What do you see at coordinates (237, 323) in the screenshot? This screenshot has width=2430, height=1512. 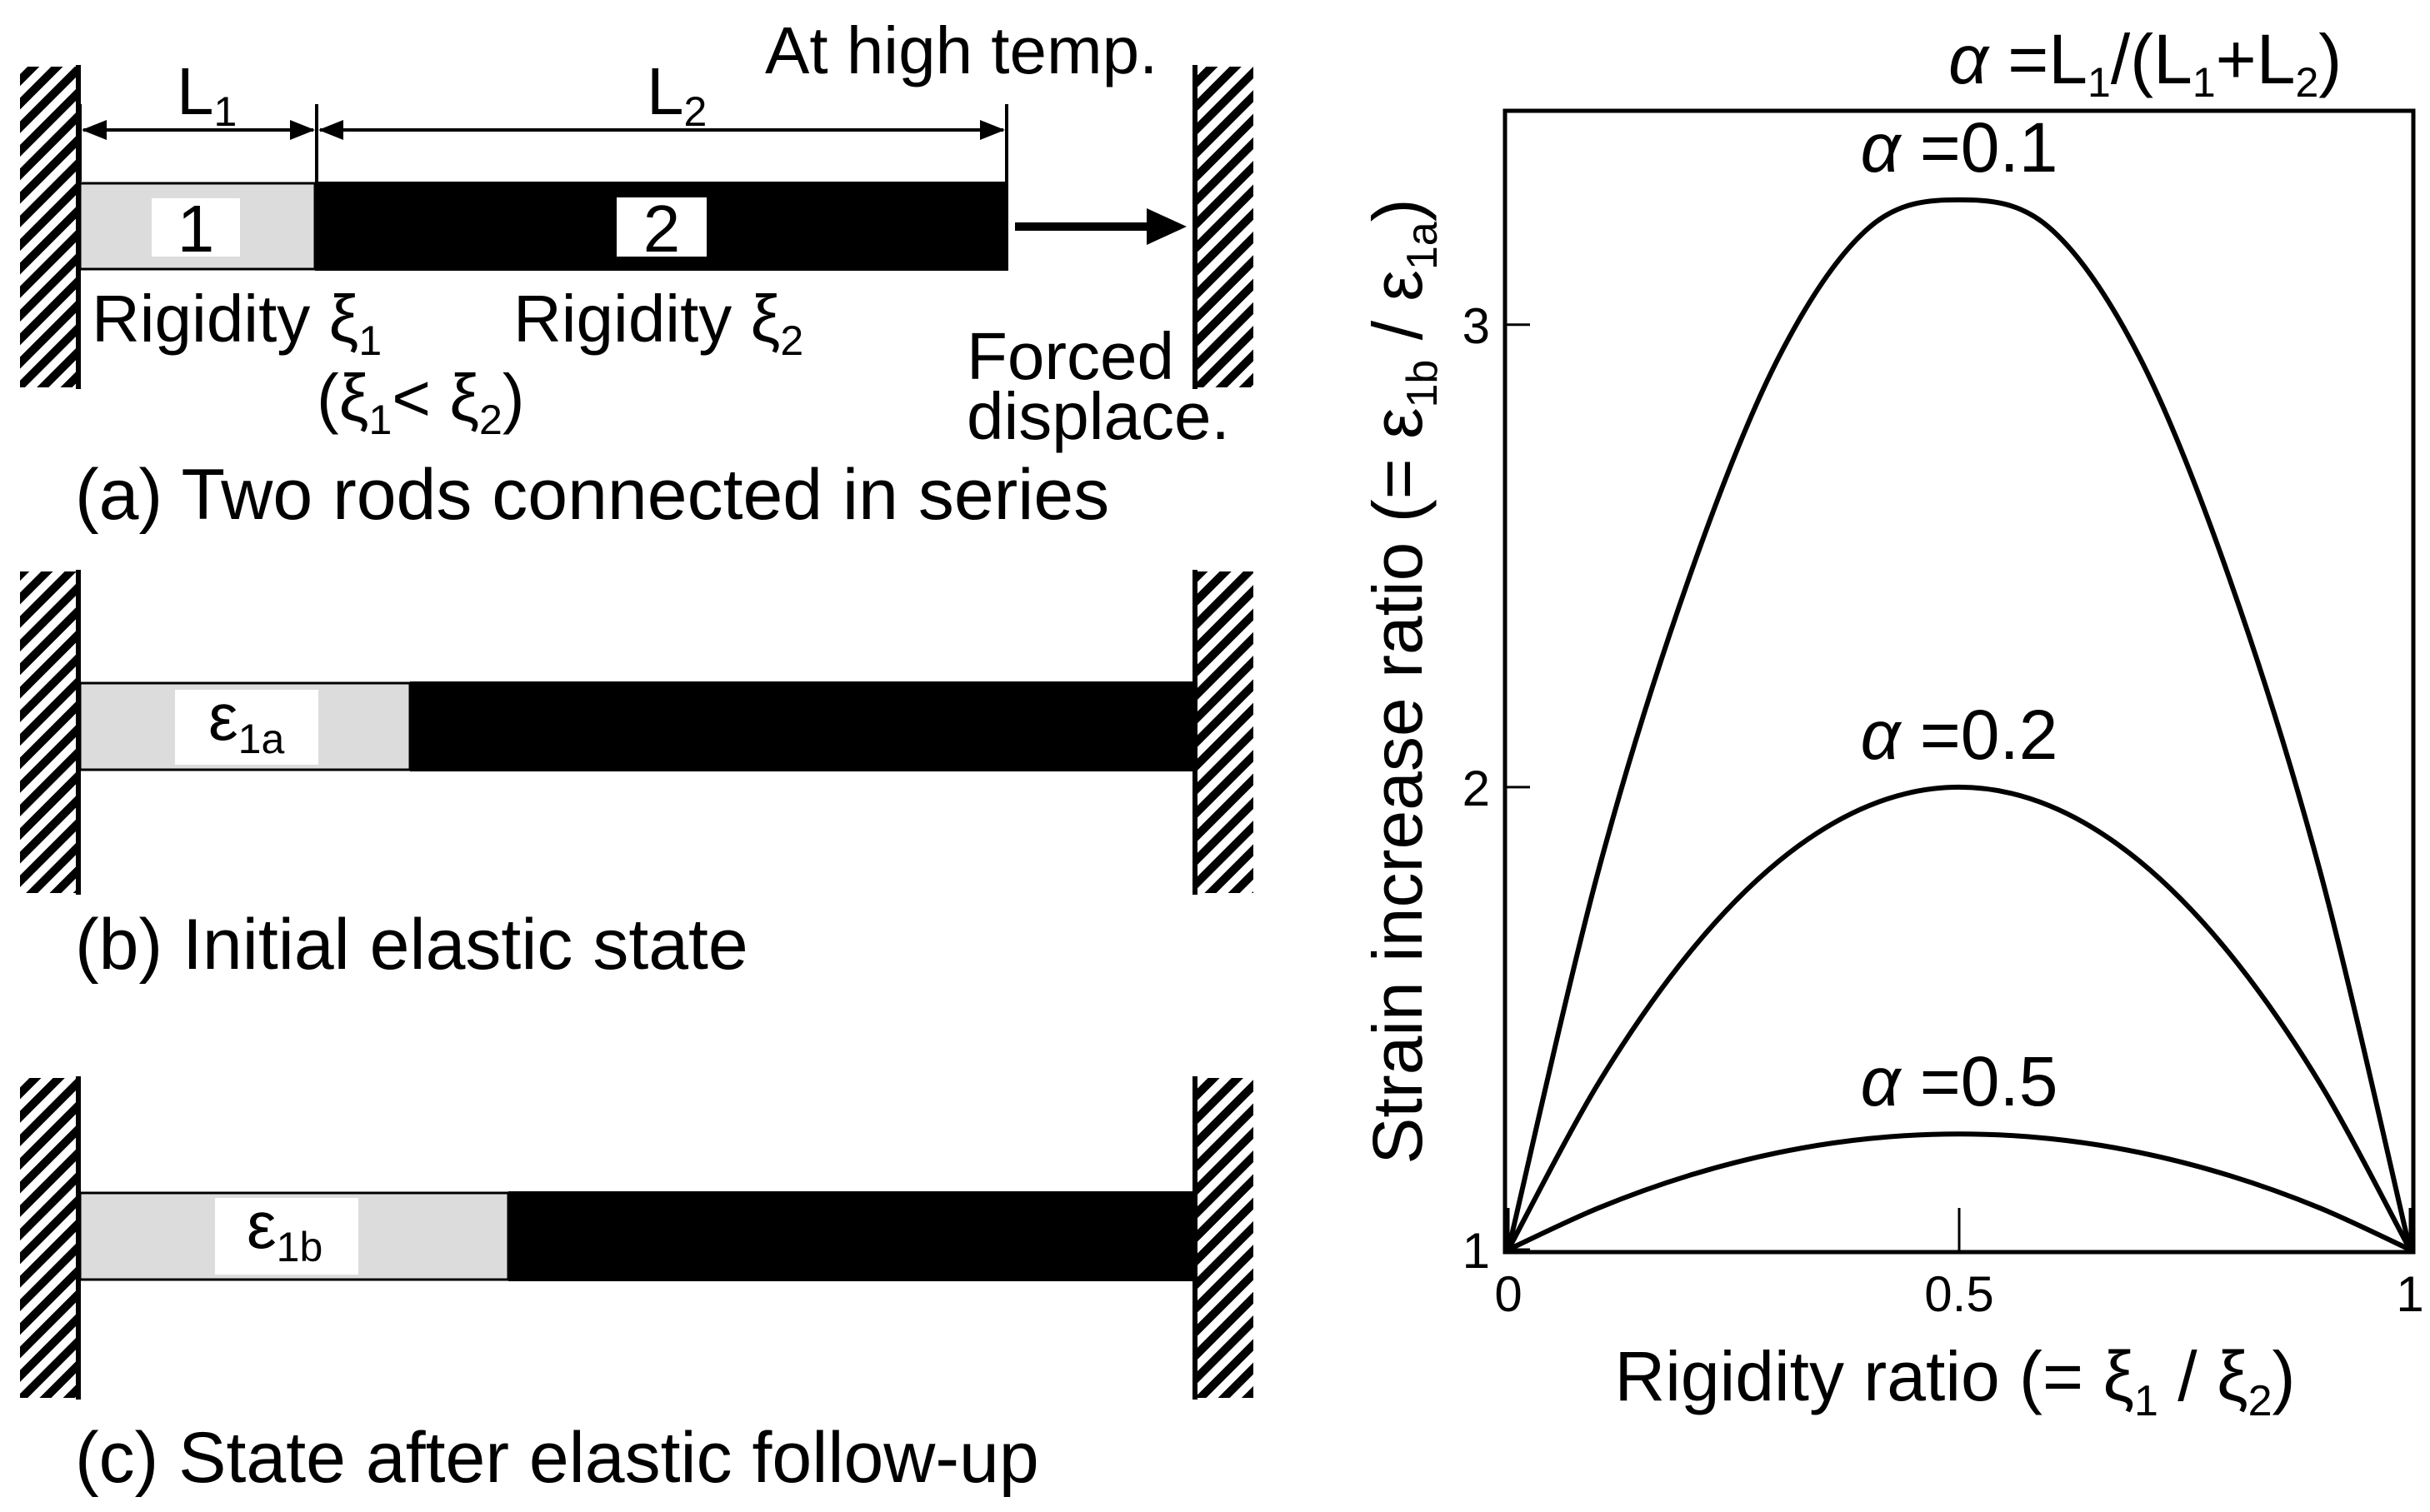 I see `rigidity-1-label: Rigidity ξ1` at bounding box center [237, 323].